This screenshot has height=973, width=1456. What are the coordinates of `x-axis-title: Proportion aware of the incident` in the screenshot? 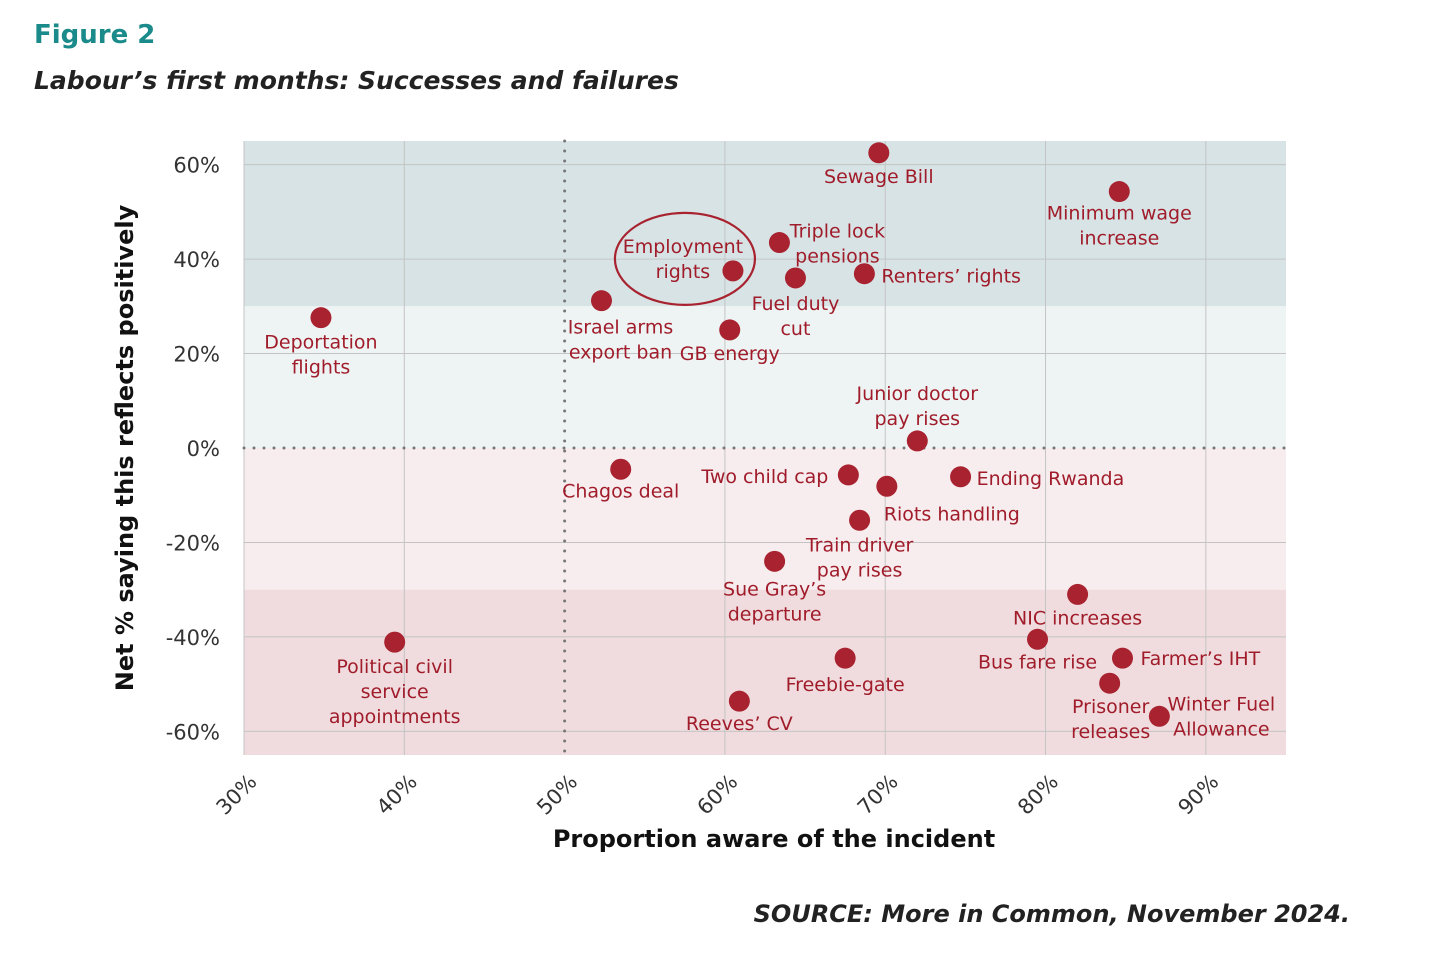 It's located at (774, 839).